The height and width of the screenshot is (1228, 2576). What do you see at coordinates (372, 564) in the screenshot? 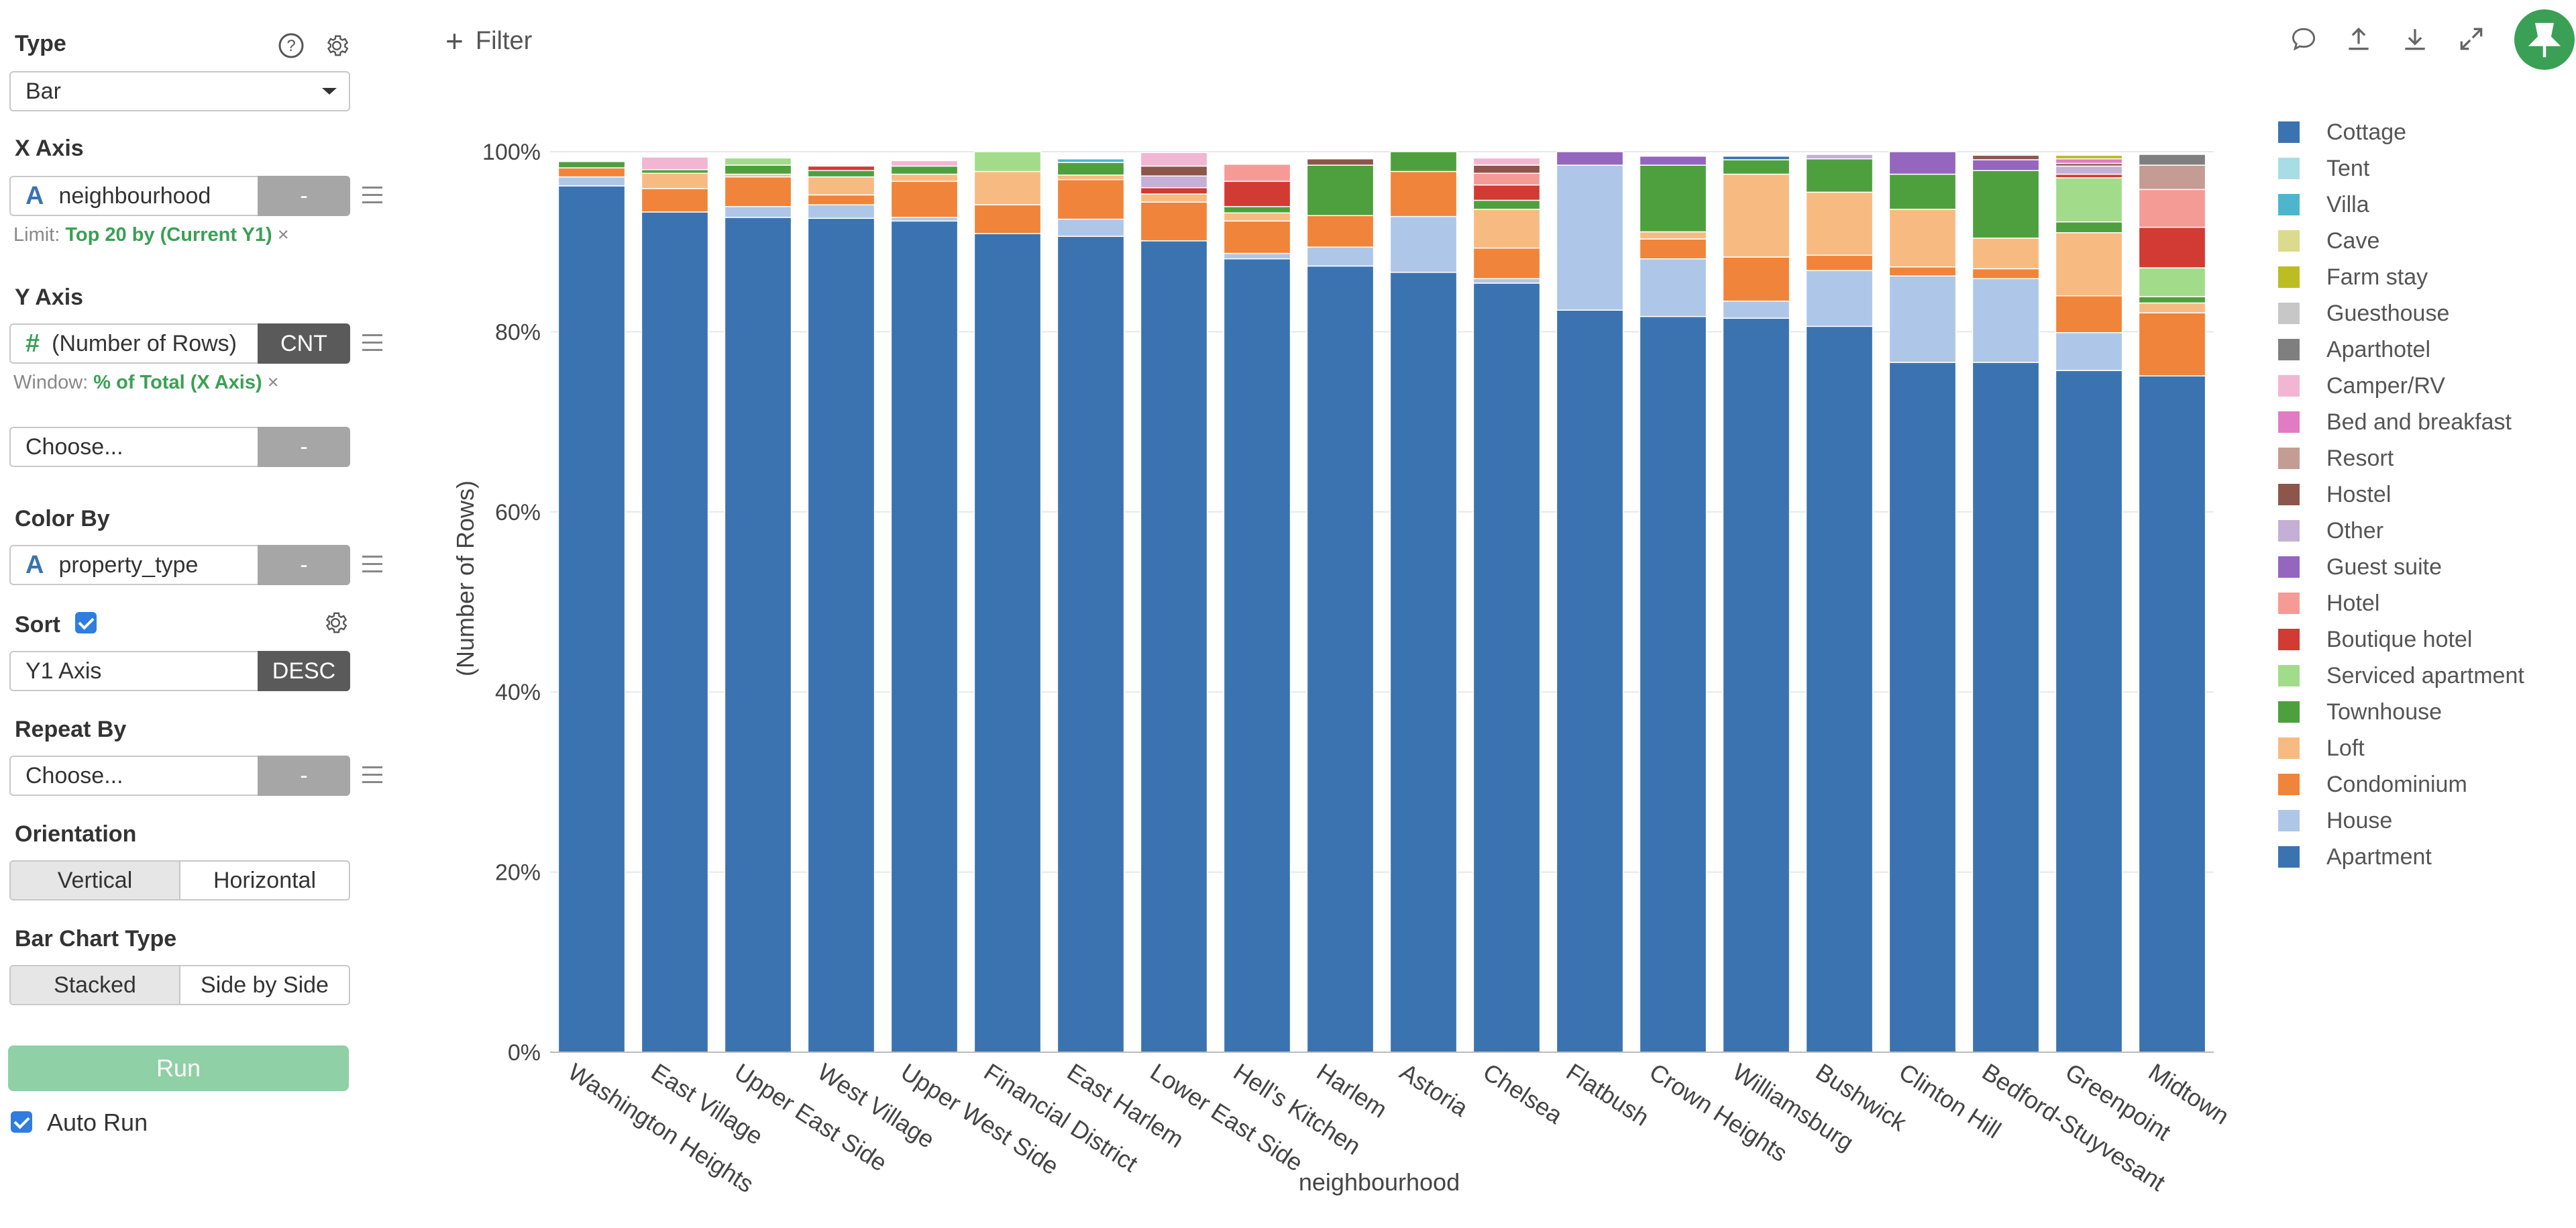
I see `color-by-menu-icon` at bounding box center [372, 564].